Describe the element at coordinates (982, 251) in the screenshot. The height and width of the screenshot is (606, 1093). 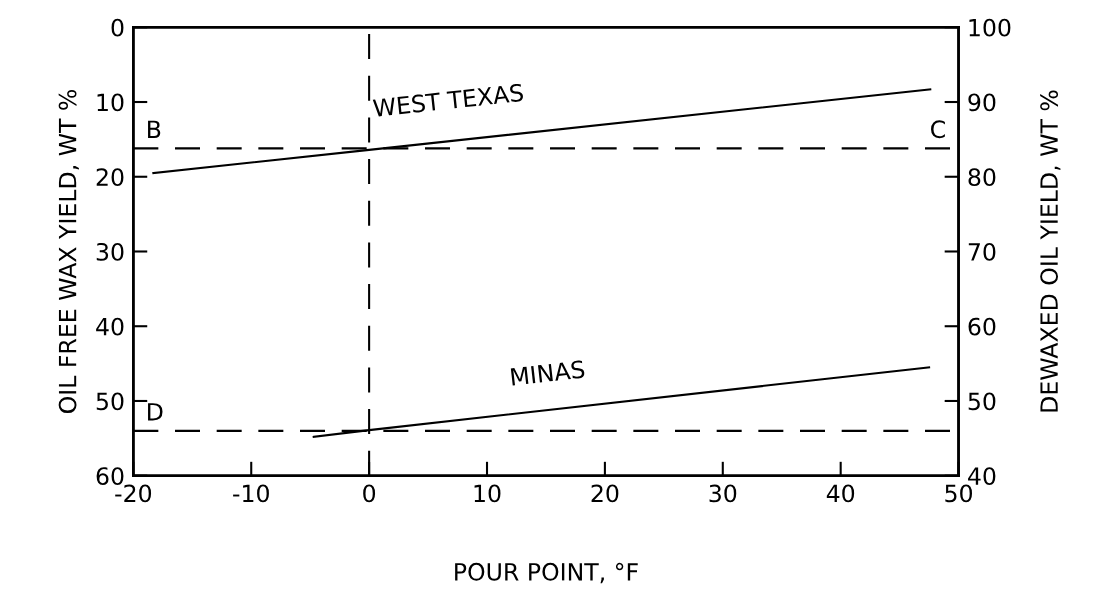
I see `y2-tick-label: 70` at that location.